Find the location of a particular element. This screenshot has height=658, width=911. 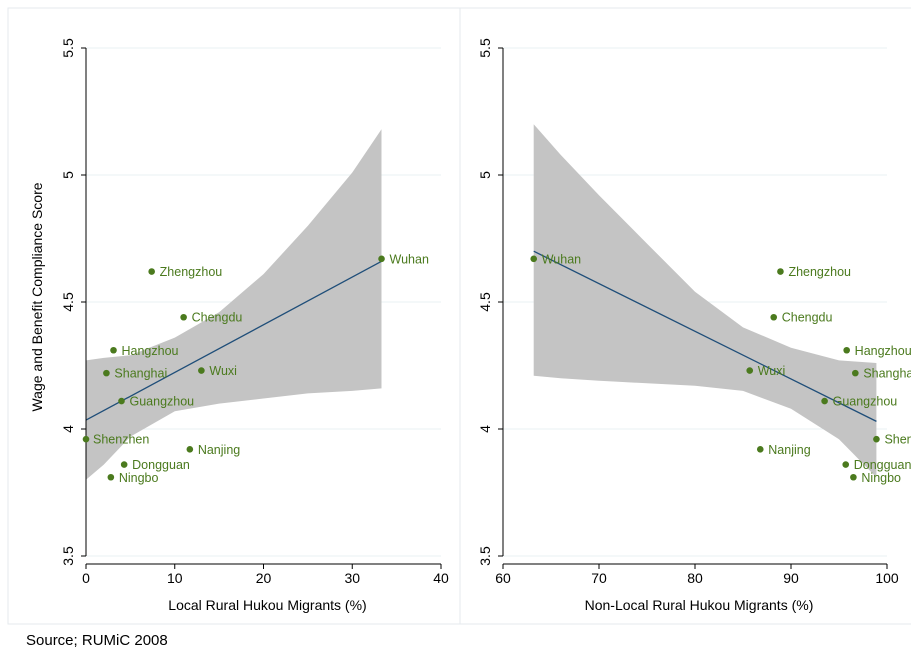

x-tick-label: 80 is located at coordinates (695, 578).